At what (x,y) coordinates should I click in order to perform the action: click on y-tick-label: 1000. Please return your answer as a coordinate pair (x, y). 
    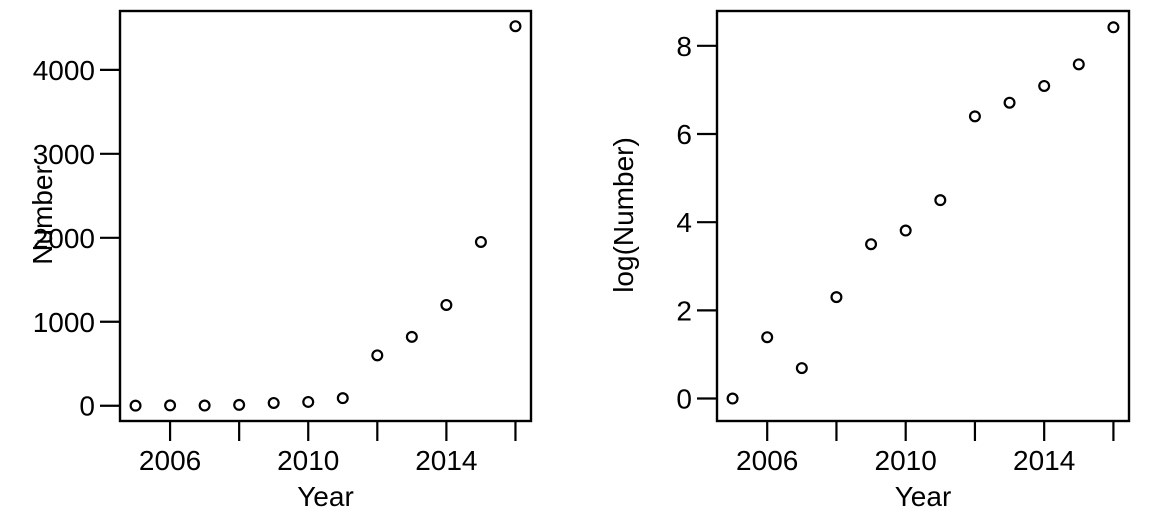
    Looking at the image, I should click on (64, 322).